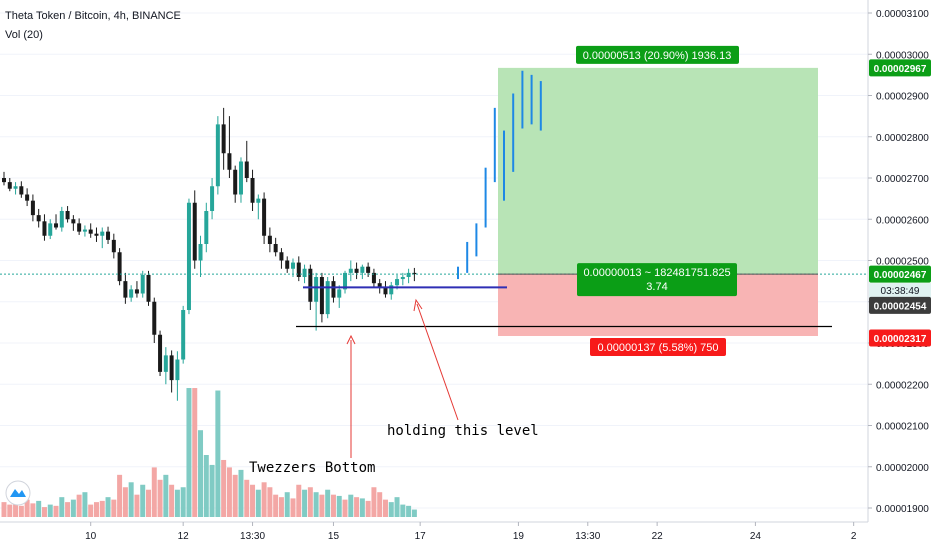 This screenshot has width=932, height=550. I want to click on price-tick-label: 0.00003100, so click(902, 14).